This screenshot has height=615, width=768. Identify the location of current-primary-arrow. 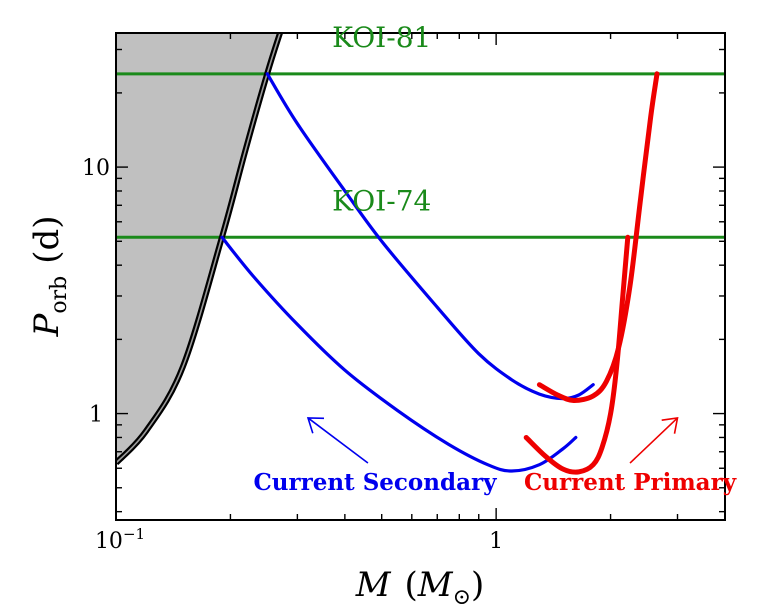
(654, 440).